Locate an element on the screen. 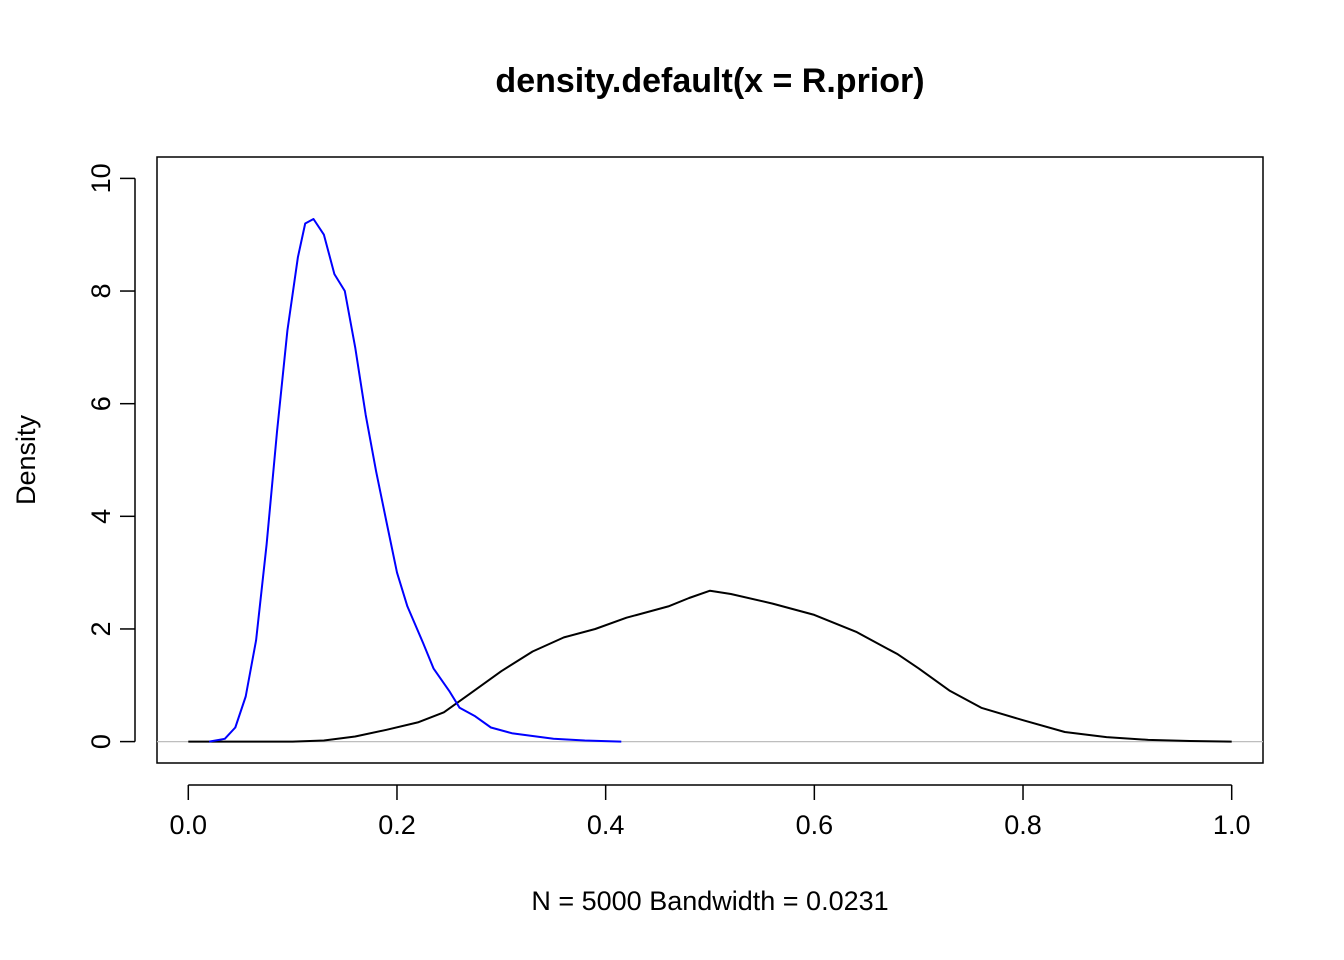  x-tick-label: 1.0 is located at coordinates (1232, 825).